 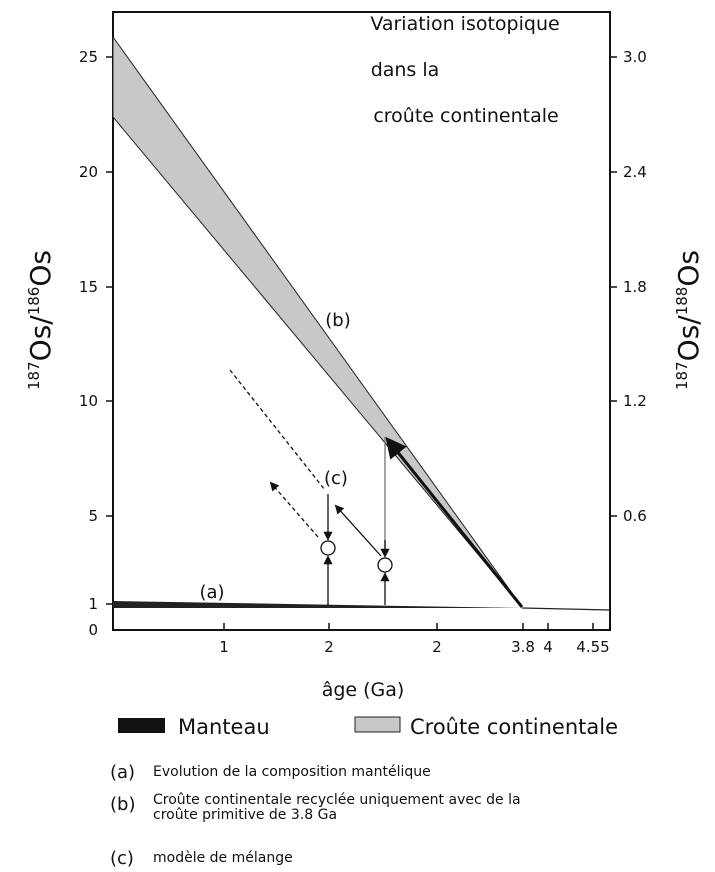 What do you see at coordinates (88, 287) in the screenshot?
I see `y-tick-label: 15` at bounding box center [88, 287].